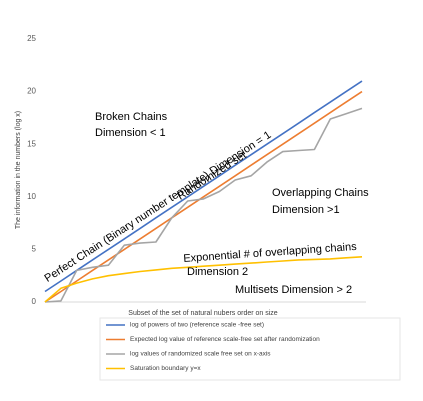 The height and width of the screenshot is (401, 423). Describe the element at coordinates (130, 133) in the screenshot. I see `annotation: Dimension < 1` at that location.